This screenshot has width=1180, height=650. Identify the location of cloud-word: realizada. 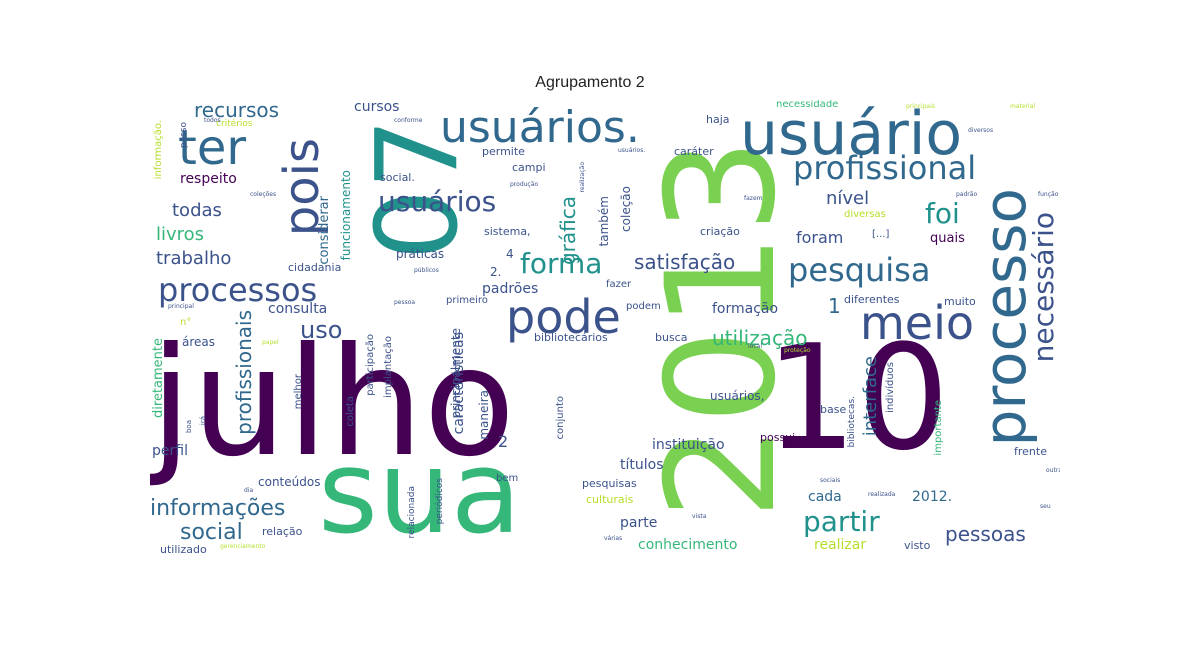
(882, 494).